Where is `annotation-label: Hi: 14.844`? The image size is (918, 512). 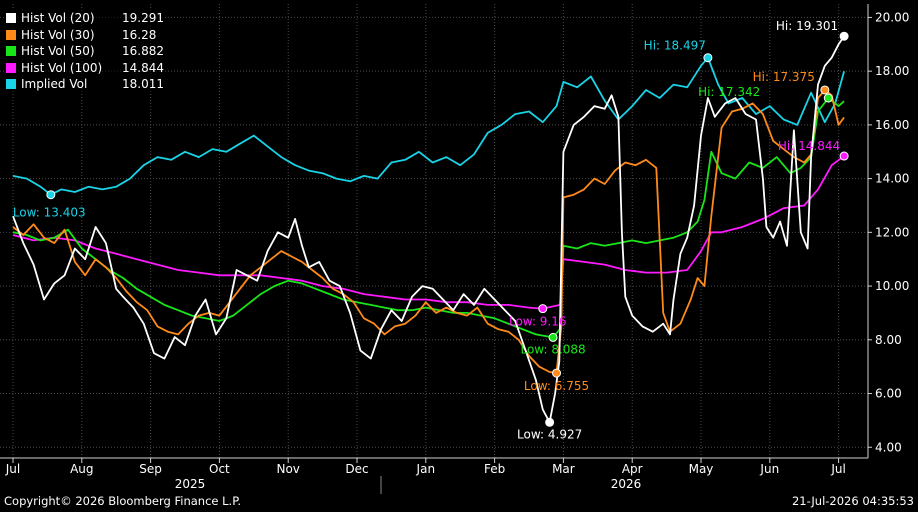
annotation-label: Hi: 14.844 is located at coordinates (809, 146).